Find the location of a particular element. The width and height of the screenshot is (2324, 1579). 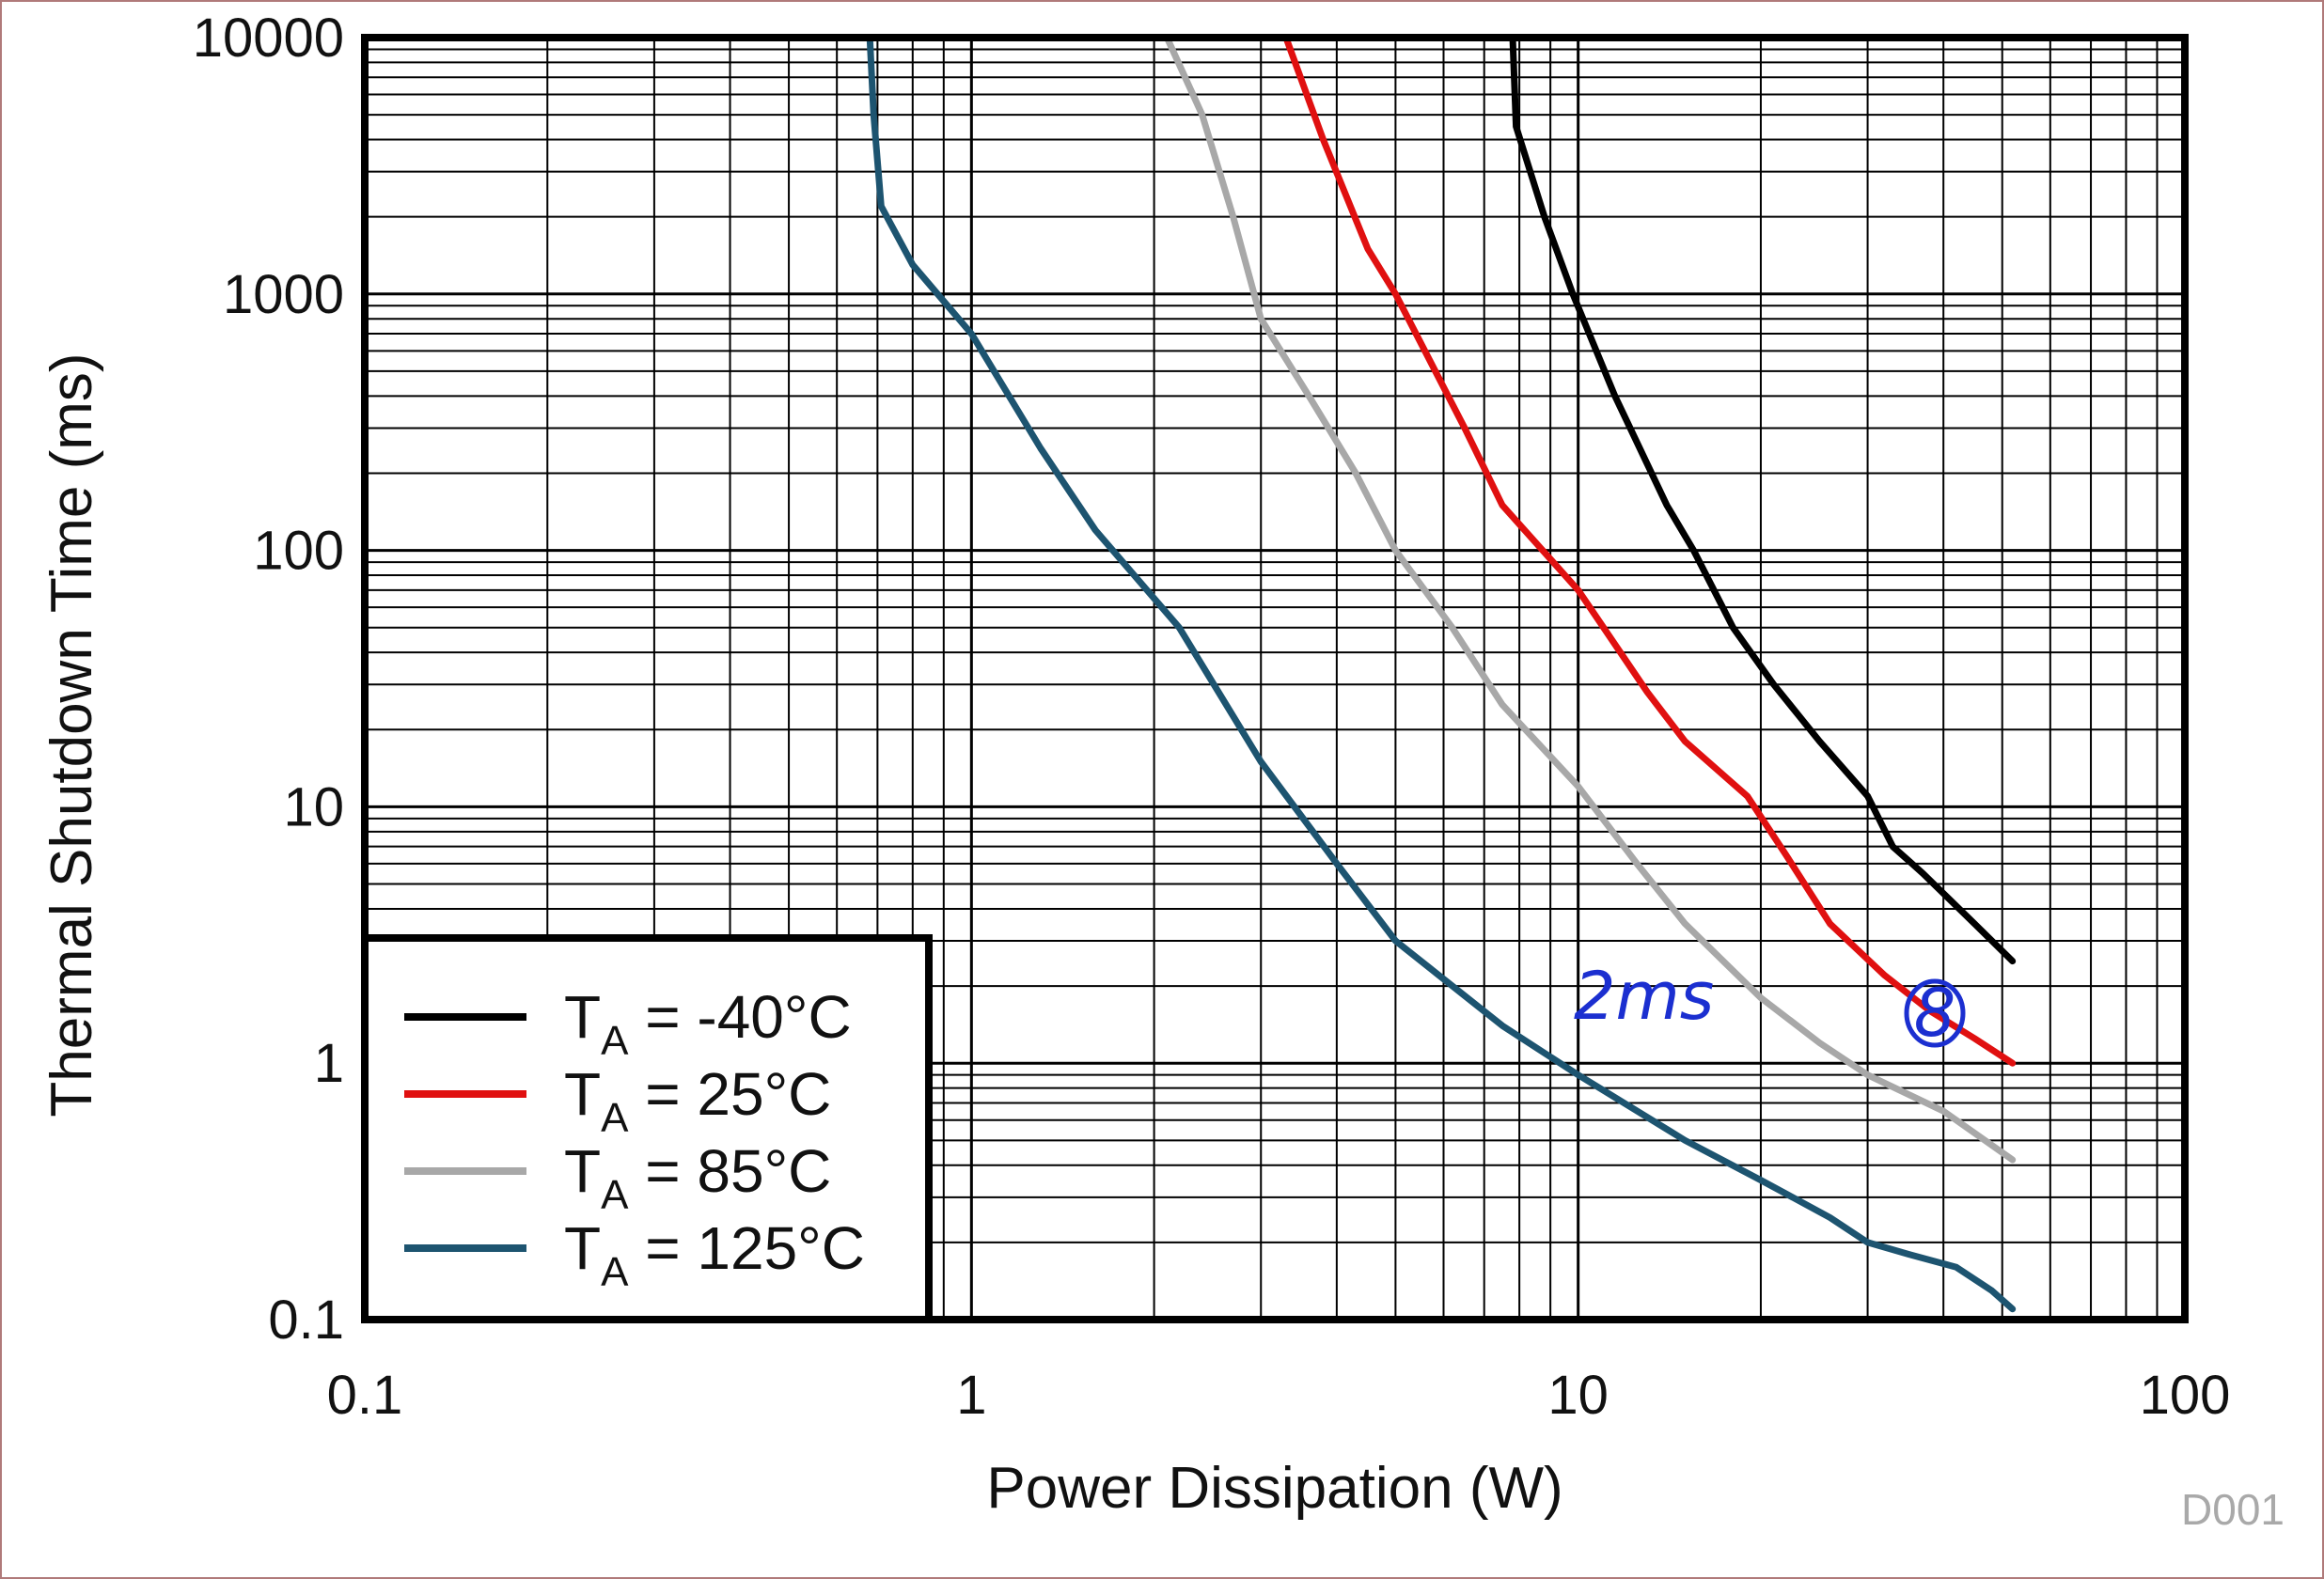

legend-box is located at coordinates (647, 1128).